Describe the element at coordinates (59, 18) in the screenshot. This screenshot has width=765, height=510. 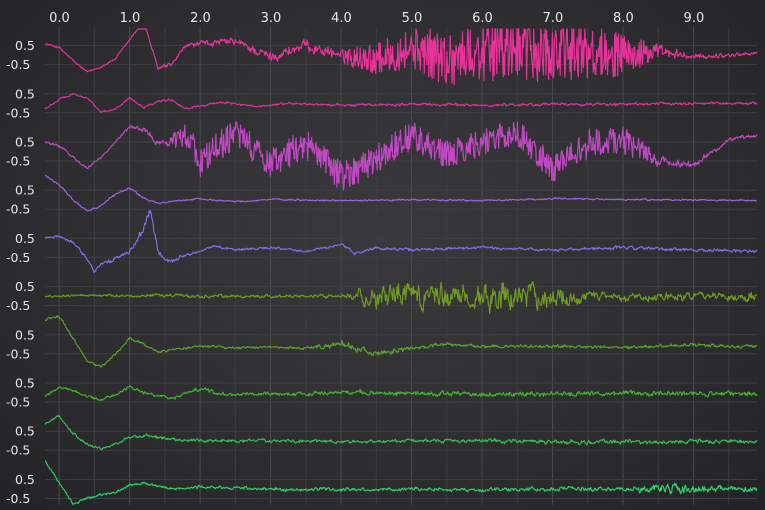
I see `x-tick-label: 0.0` at that location.